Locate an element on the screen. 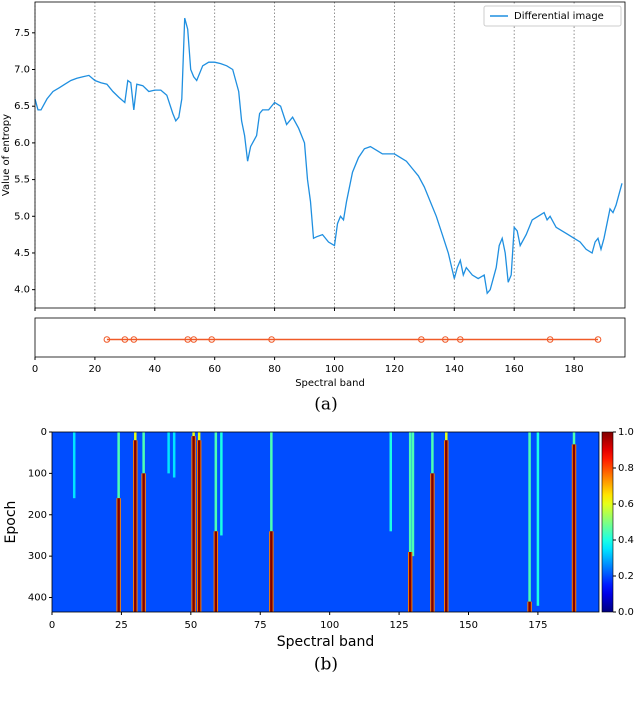  colorbar-tick-label: 0.4 is located at coordinates (626, 540).